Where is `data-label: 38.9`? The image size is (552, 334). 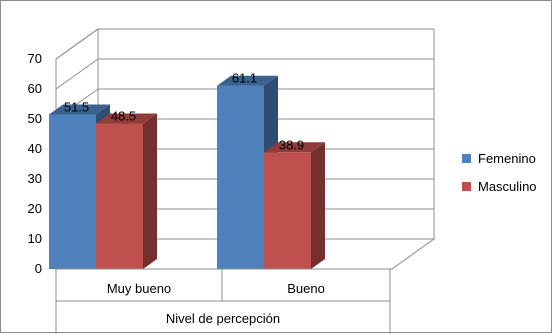 data-label: 38.9 is located at coordinates (291, 144).